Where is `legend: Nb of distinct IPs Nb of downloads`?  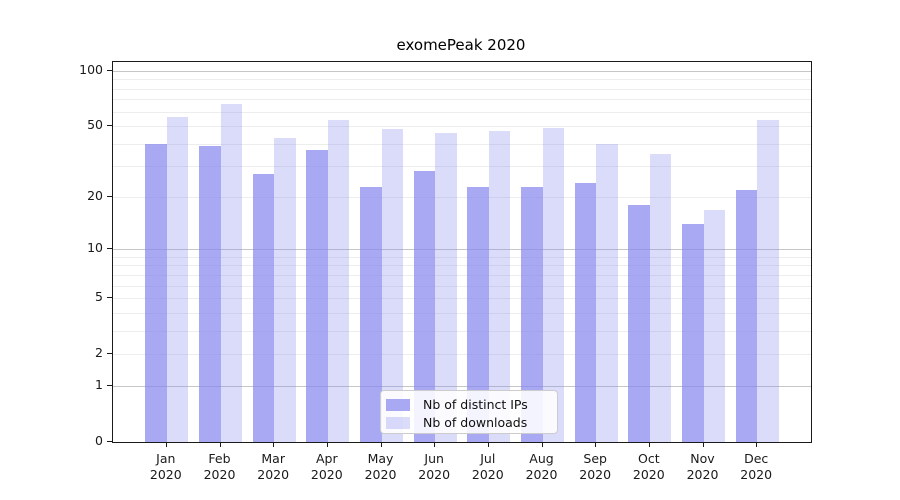 legend: Nb of distinct IPs Nb of downloads is located at coordinates (469, 412).